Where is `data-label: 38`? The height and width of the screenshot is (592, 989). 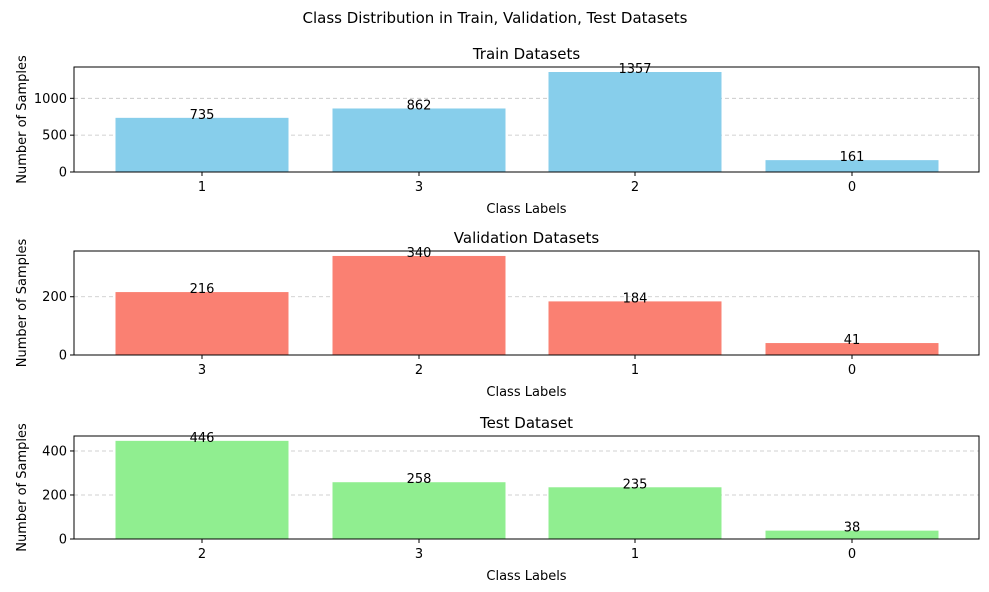
data-label: 38 is located at coordinates (852, 528).